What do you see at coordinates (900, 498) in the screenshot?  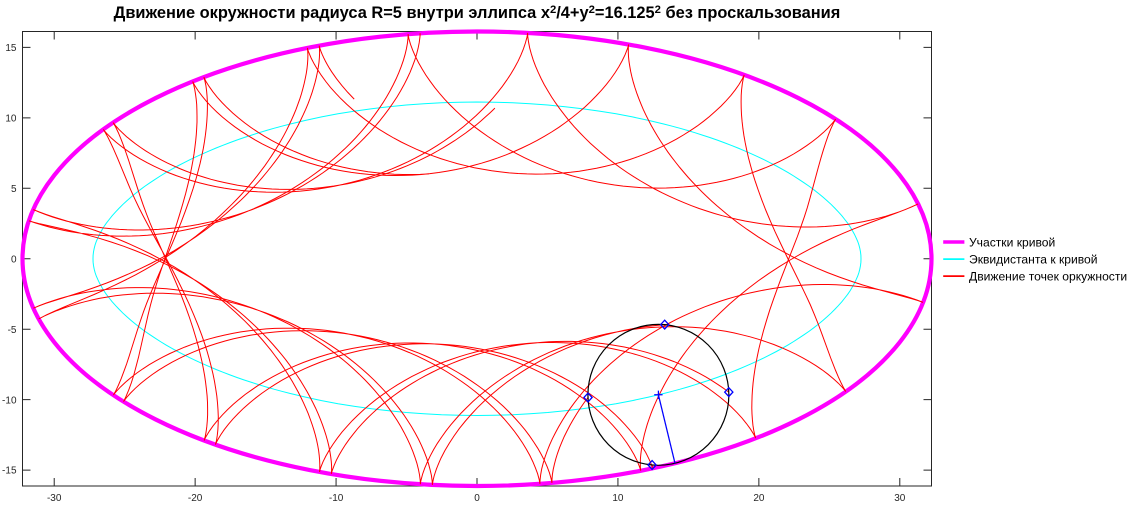 I see `svg-text: 30` at bounding box center [900, 498].